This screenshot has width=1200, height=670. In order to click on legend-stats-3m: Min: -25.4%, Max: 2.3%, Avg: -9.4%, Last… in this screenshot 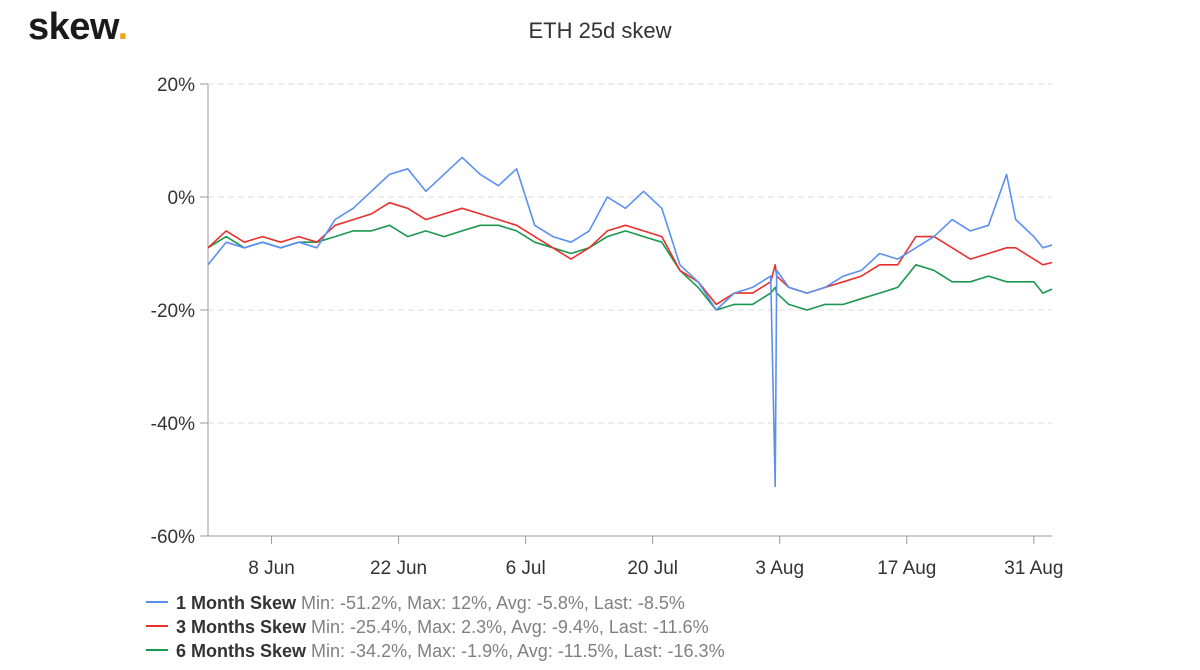, I will do `click(510, 627)`.